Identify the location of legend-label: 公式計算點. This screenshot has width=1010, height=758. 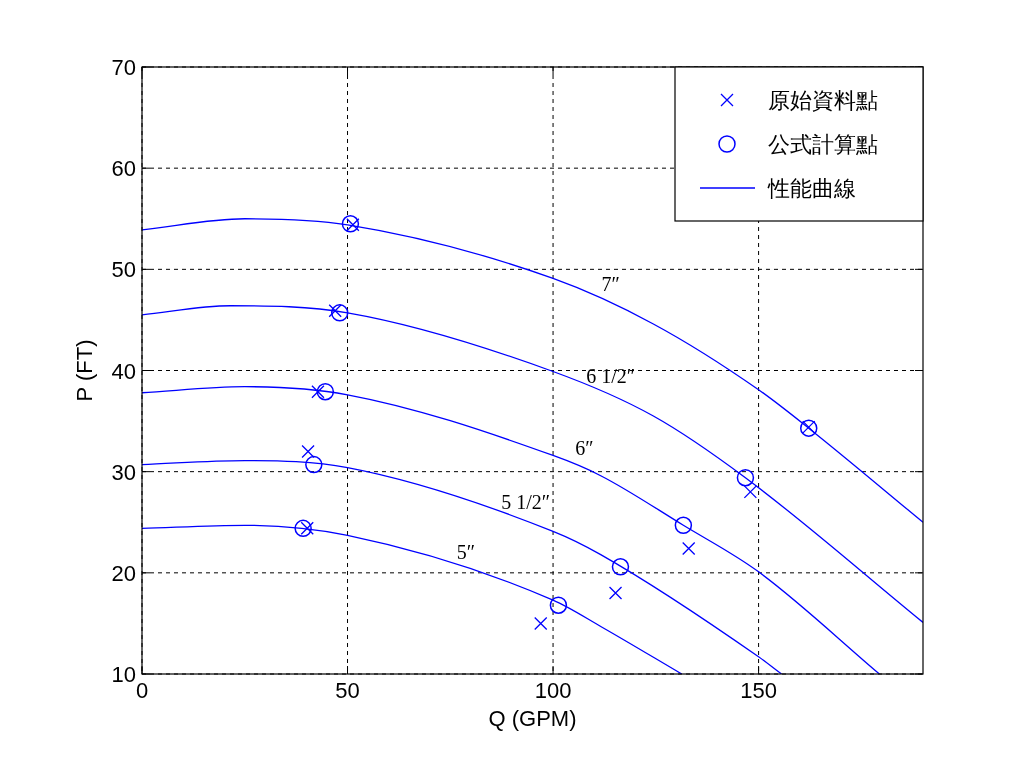
(823, 144).